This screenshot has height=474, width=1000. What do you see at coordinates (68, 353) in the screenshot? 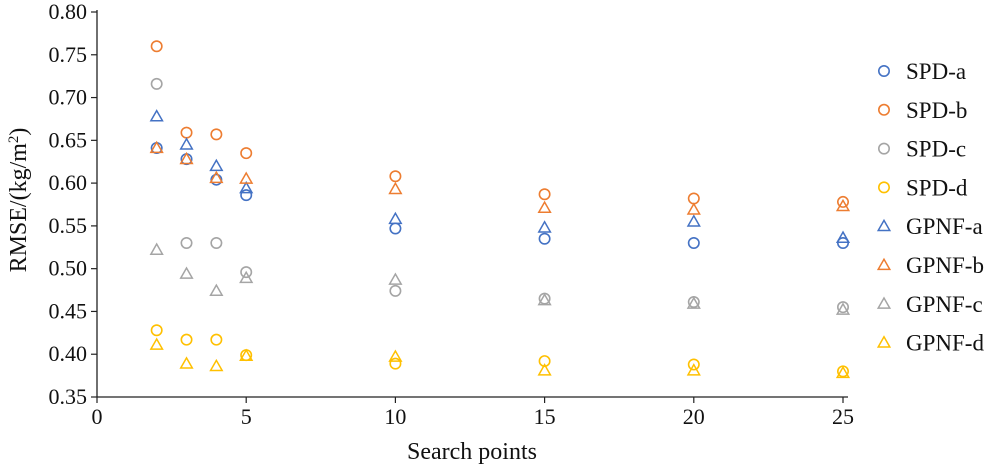
I see `y-tick-label: 0.40` at bounding box center [68, 353].